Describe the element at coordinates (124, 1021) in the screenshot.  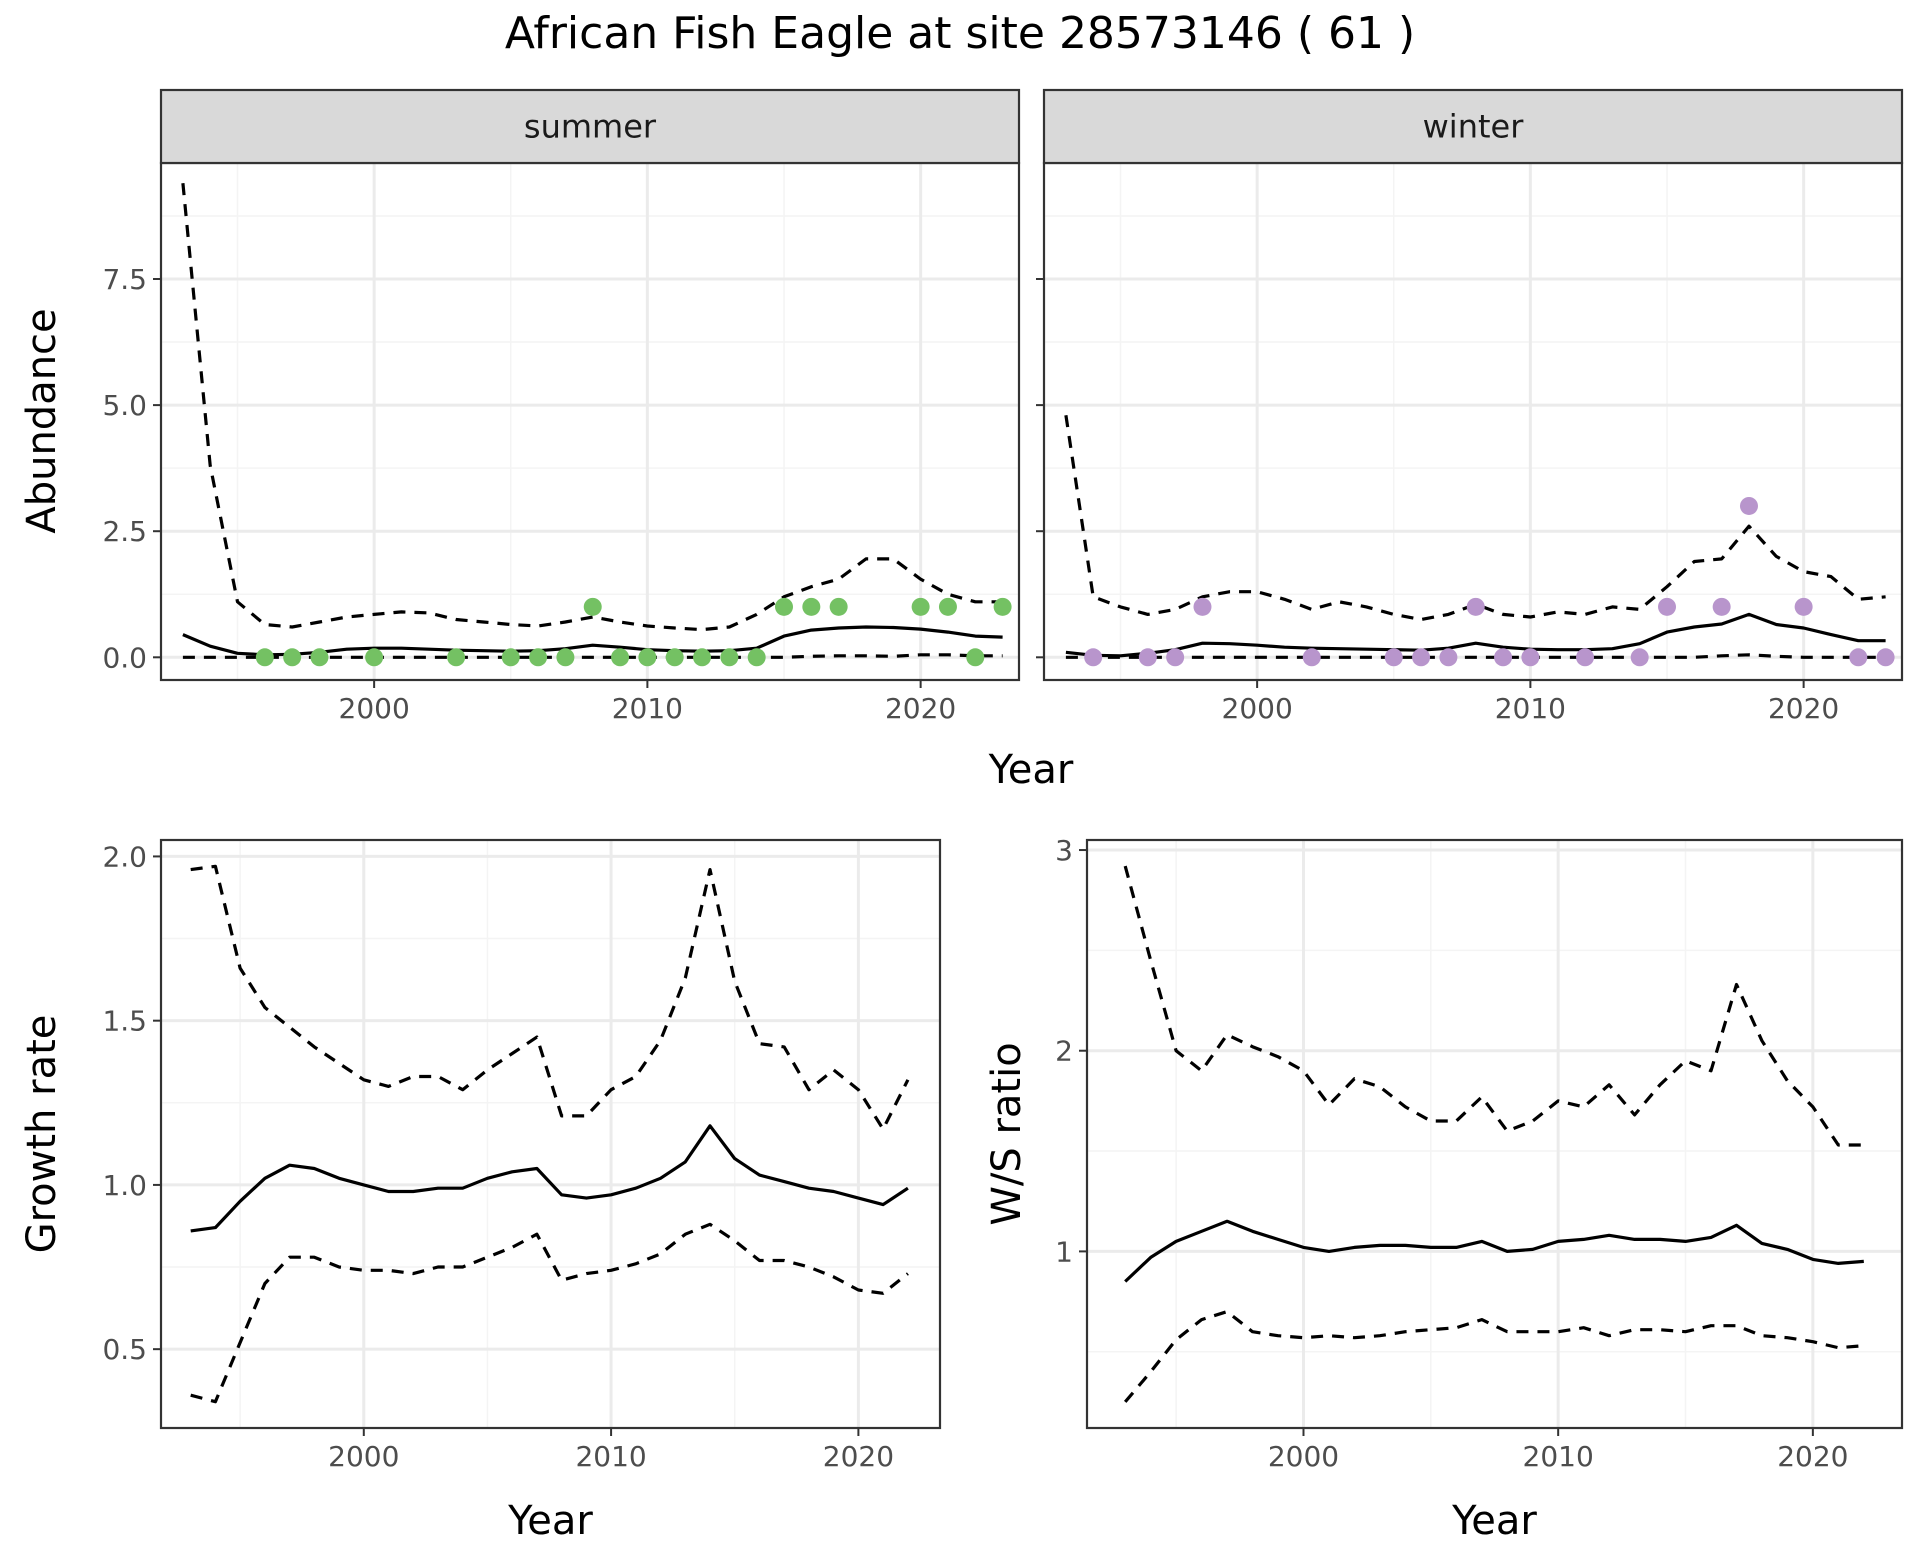
I see `y-tick-label: 1.5` at that location.